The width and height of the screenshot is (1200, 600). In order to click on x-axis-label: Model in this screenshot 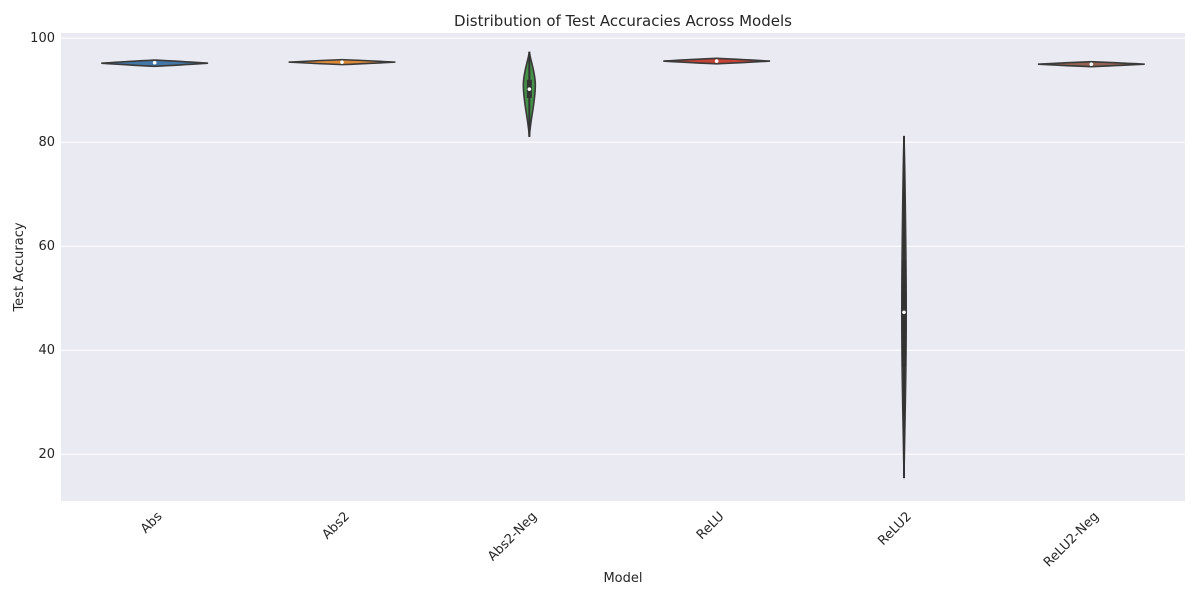, I will do `click(622, 578)`.